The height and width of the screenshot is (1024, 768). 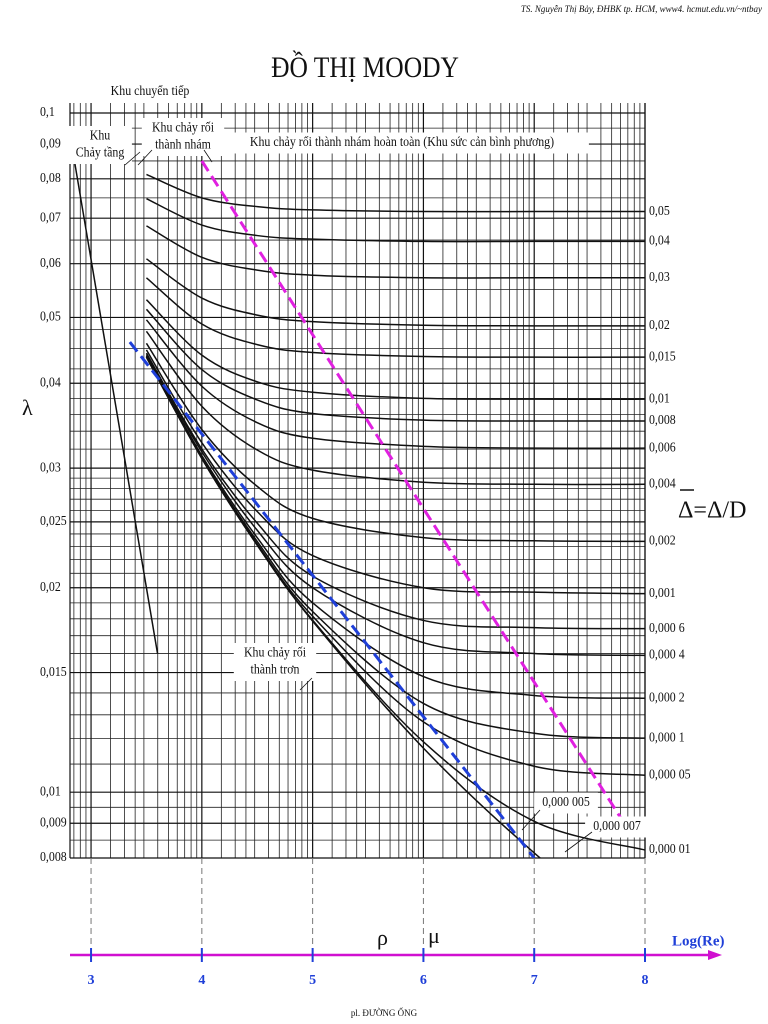 What do you see at coordinates (382, 937) in the screenshot?
I see `symbol: ρ` at bounding box center [382, 937].